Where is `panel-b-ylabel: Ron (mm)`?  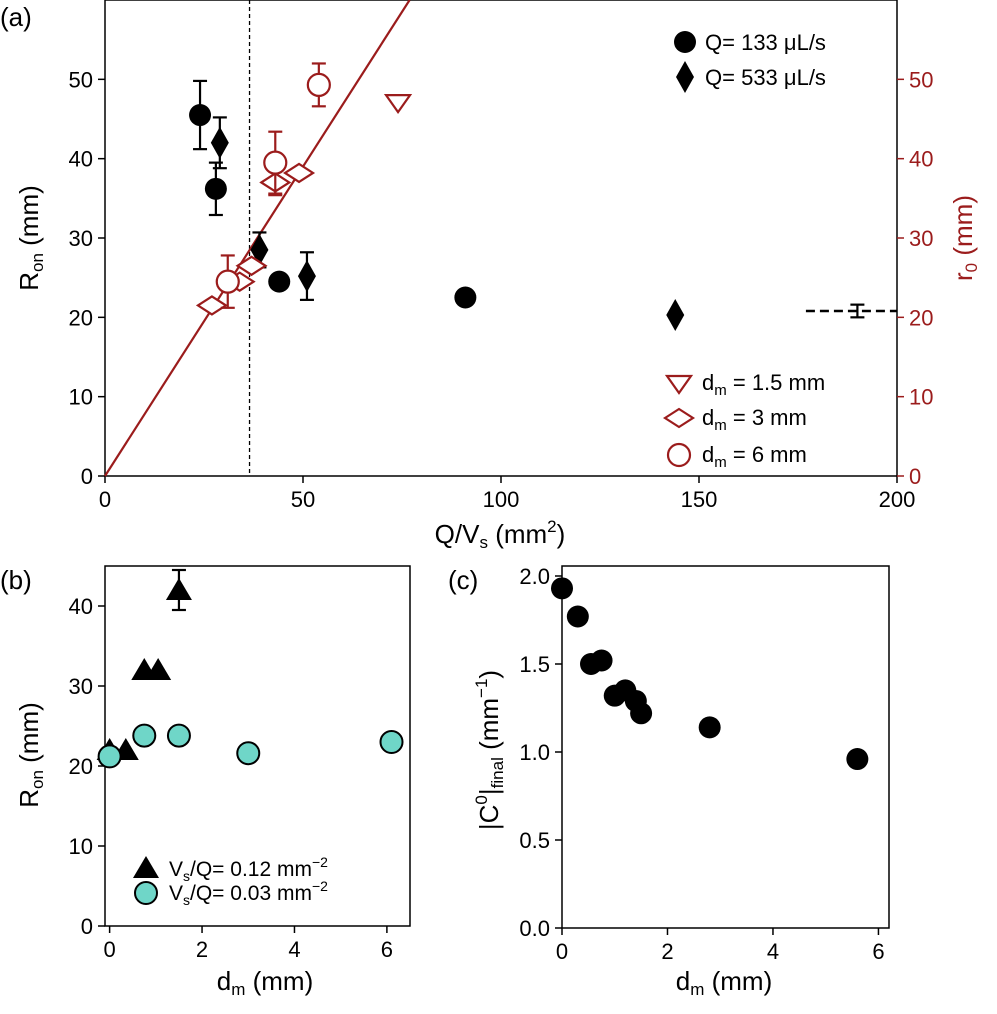 panel-b-ylabel: Ron (mm) is located at coordinates (30, 755).